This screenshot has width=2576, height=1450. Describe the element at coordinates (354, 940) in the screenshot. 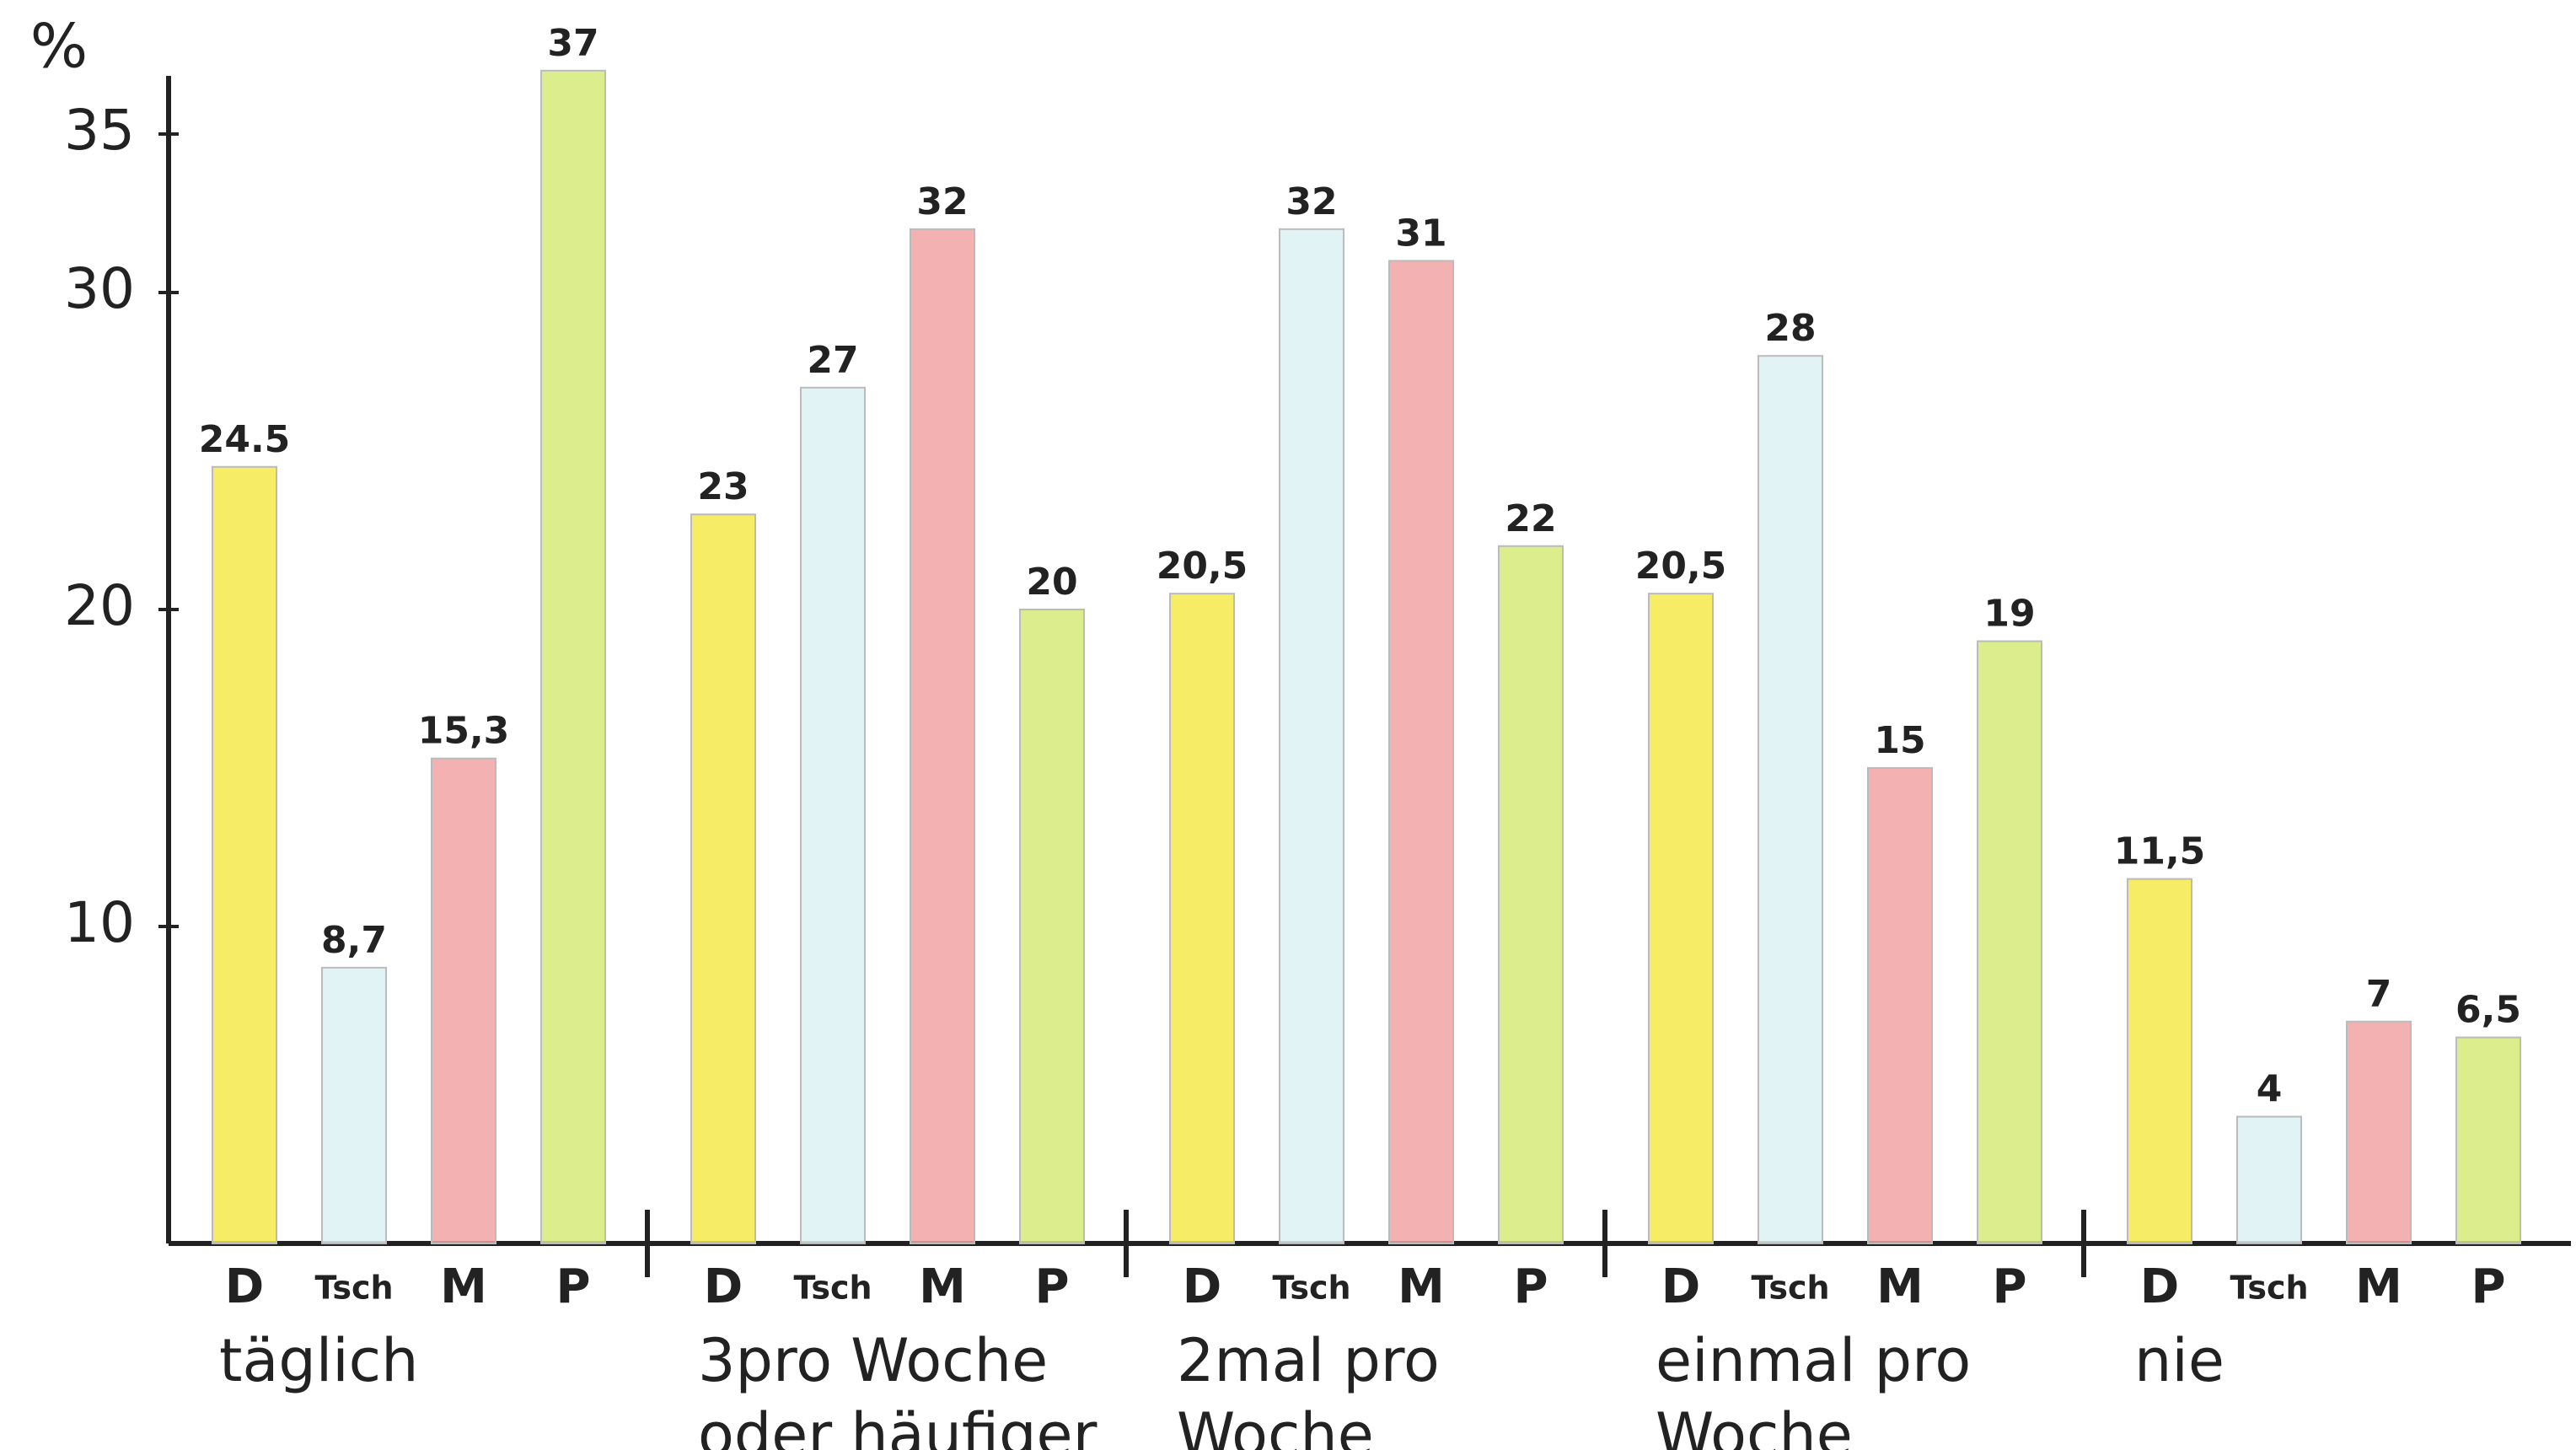

I see `value-label: 8,7` at that location.